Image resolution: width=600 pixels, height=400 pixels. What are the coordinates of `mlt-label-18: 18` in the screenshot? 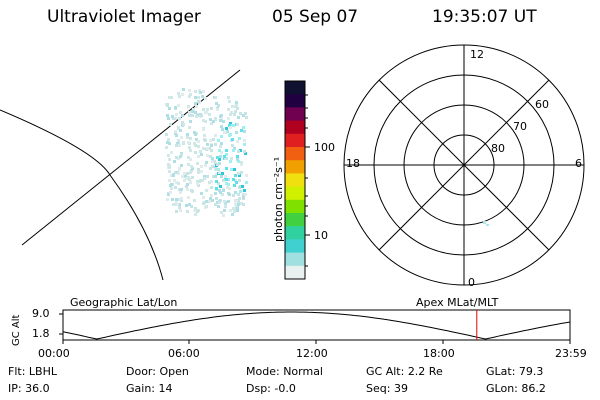 It's located at (353, 163).